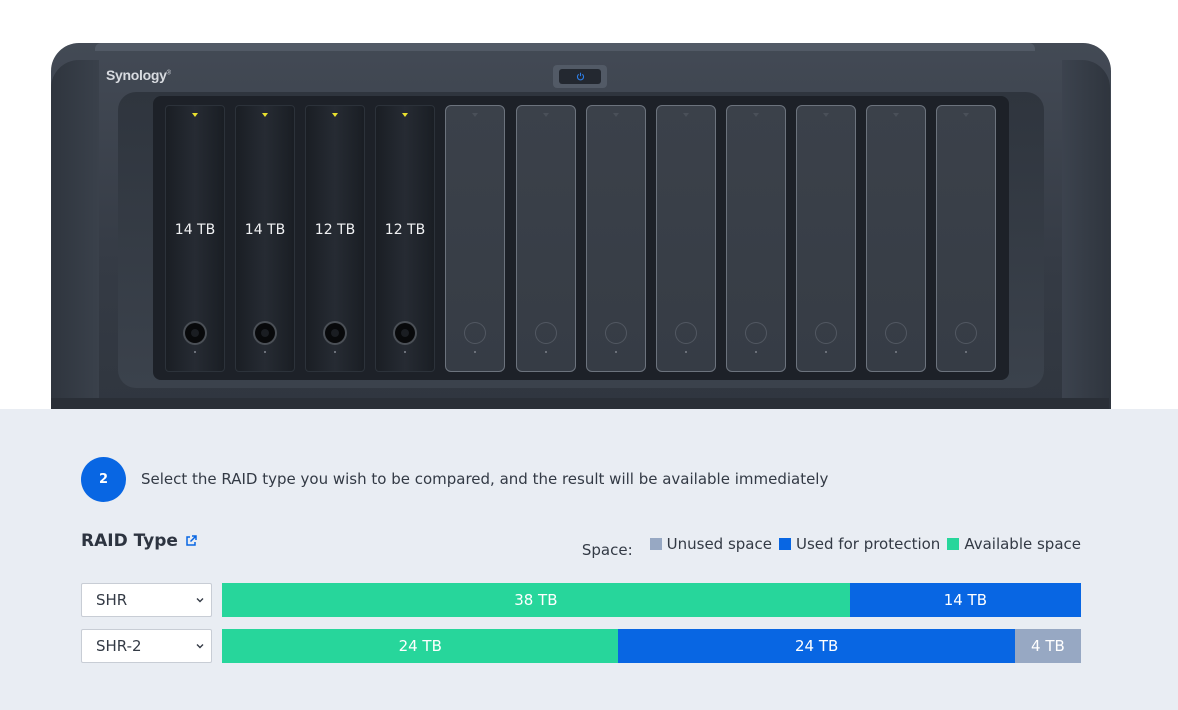 The height and width of the screenshot is (710, 1178). Describe the element at coordinates (536, 600) in the screenshot. I see `bar-segment-available: 38 TB` at that location.